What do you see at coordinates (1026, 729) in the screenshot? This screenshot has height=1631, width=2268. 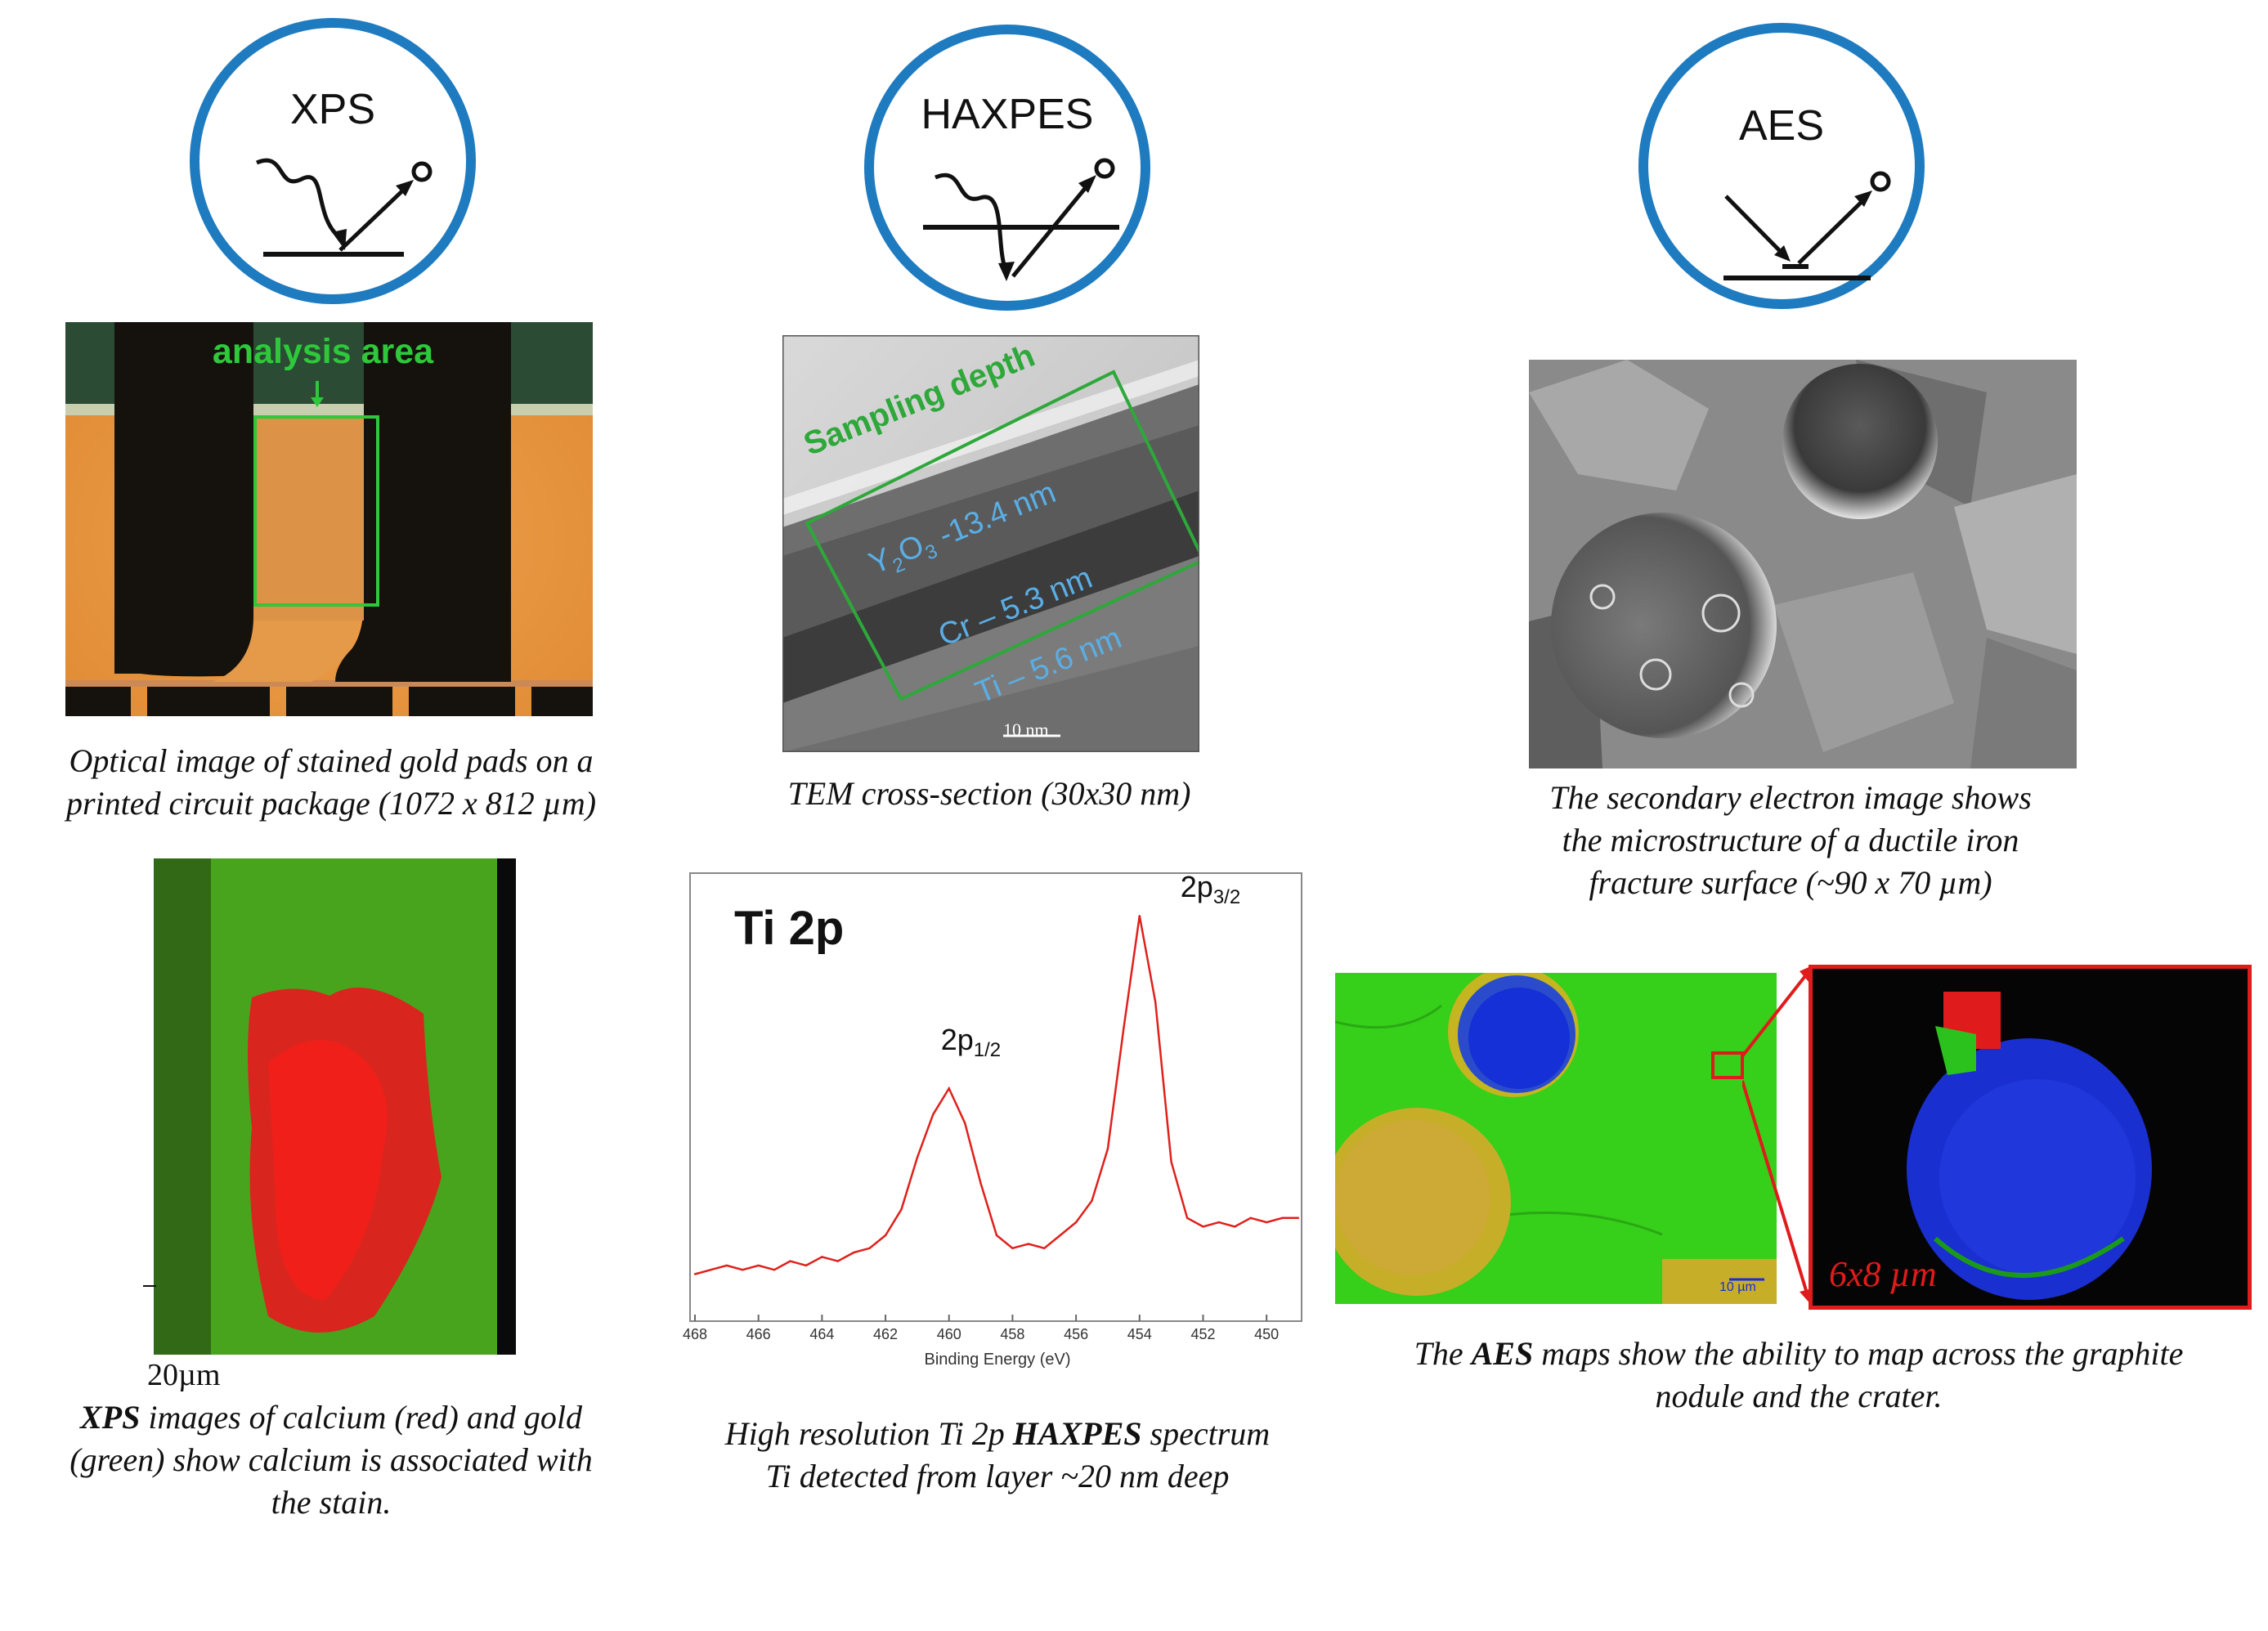 I see `tem-scale-label: 10 nm` at bounding box center [1026, 729].